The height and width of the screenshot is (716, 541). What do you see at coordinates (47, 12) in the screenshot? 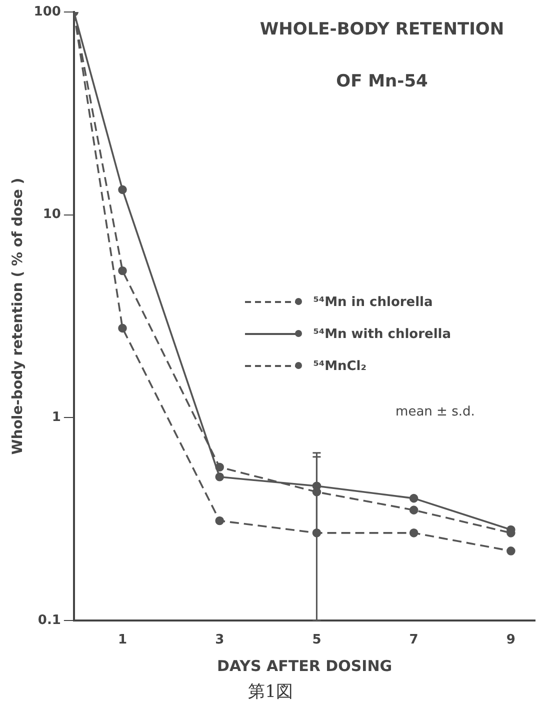
I see `y-tick-label: 100` at bounding box center [47, 12].